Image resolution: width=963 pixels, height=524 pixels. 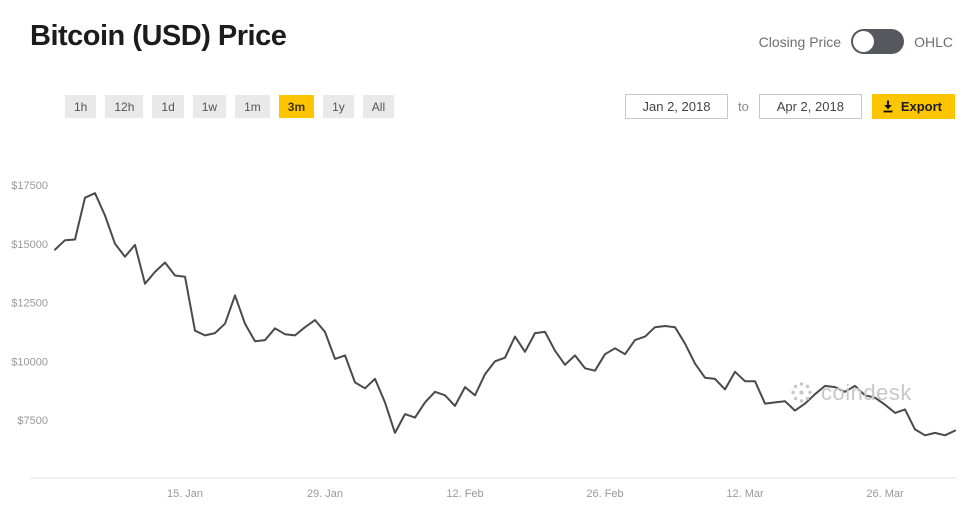 I want to click on price-type-toggle: Closing Price OHLC, so click(x=856, y=41).